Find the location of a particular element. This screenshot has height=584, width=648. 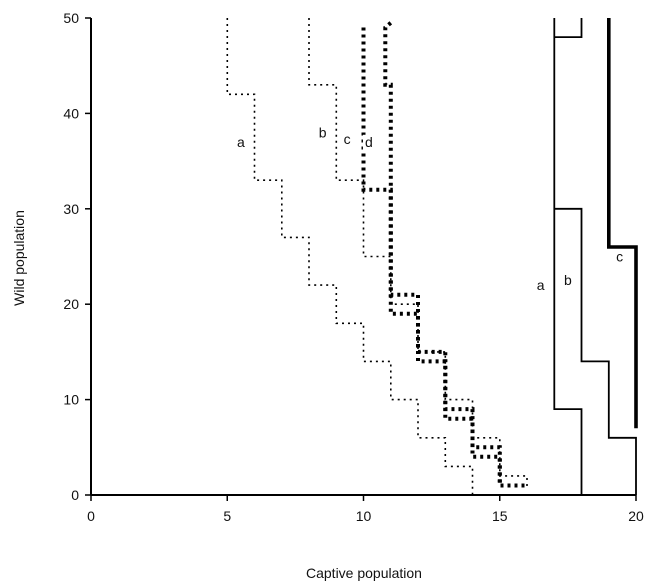

series-solid-a is located at coordinates (568, 256).